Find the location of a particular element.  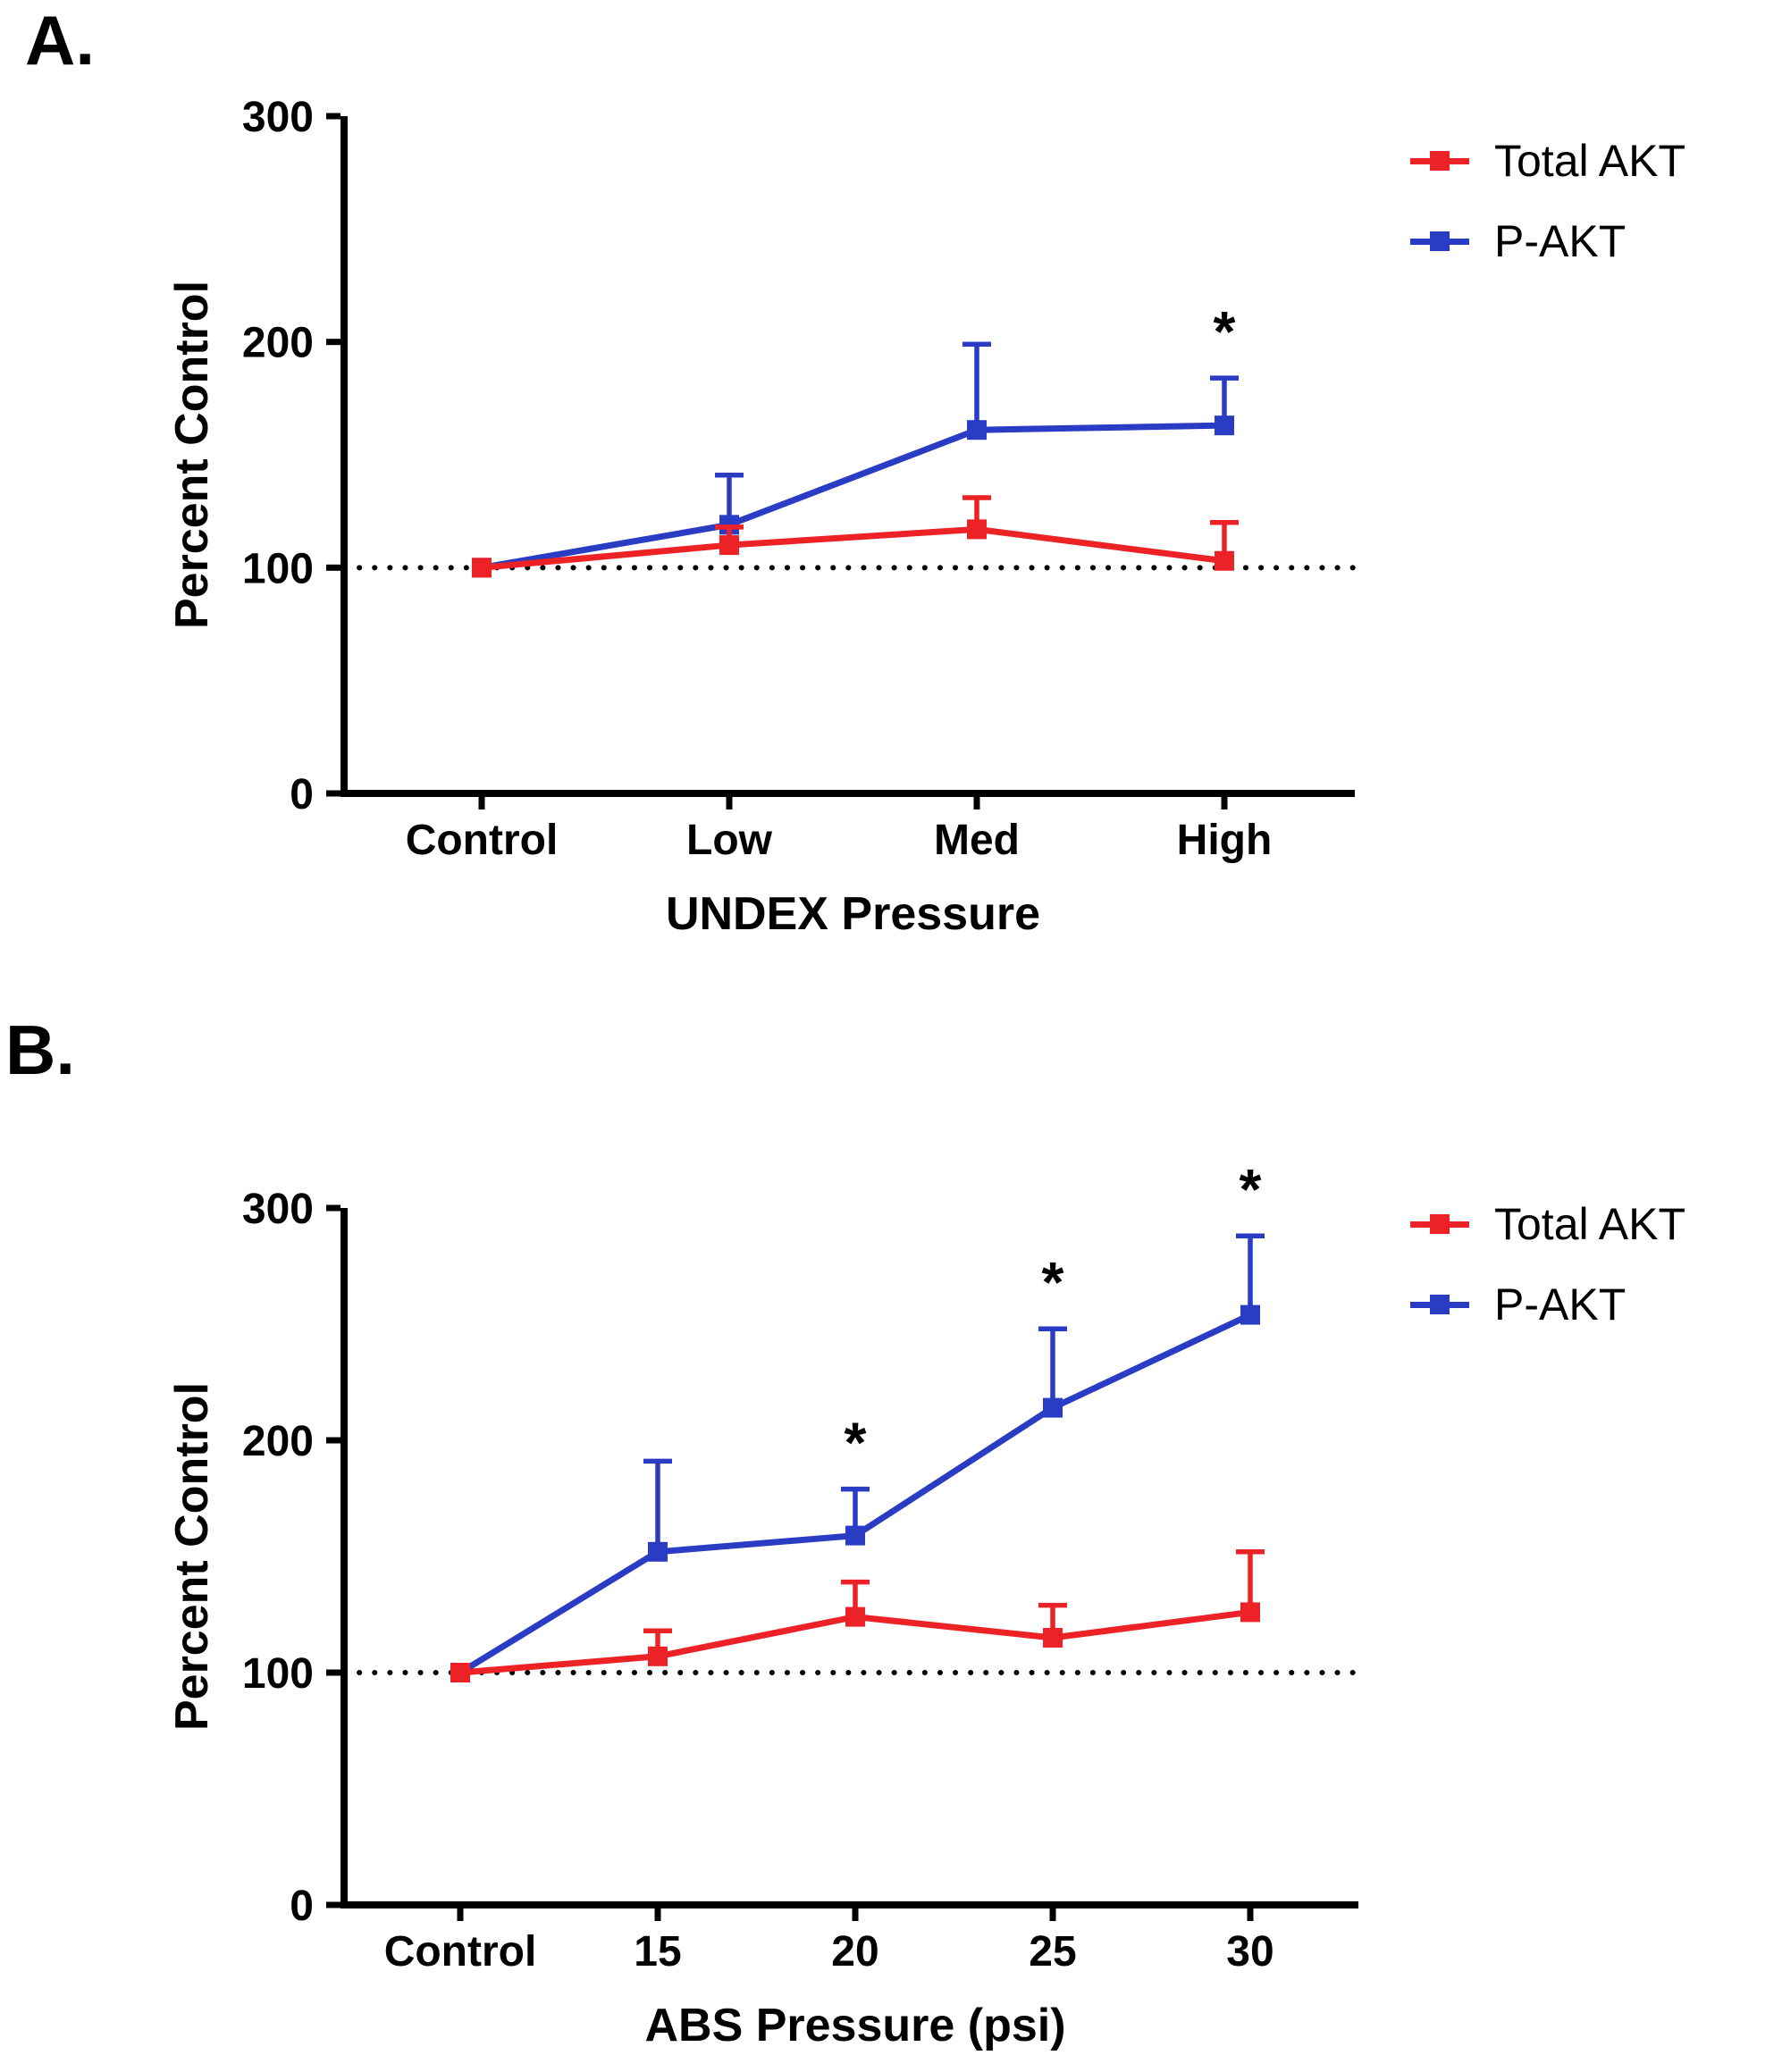

panel-b-legend: Total AKT P-AKT is located at coordinates (1547, 1264).